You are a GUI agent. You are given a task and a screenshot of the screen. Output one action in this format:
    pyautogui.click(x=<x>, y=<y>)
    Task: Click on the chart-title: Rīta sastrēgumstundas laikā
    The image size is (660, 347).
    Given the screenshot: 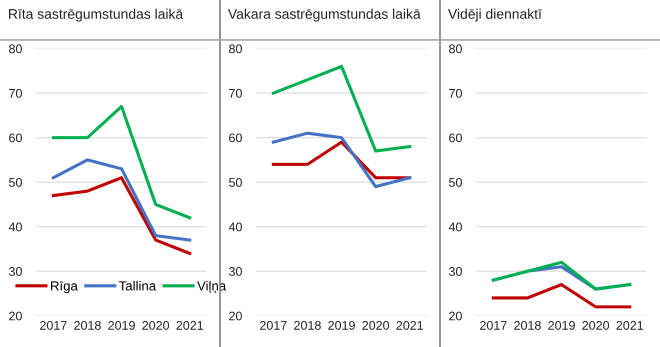 What is the action you would take?
    pyautogui.click(x=96, y=15)
    